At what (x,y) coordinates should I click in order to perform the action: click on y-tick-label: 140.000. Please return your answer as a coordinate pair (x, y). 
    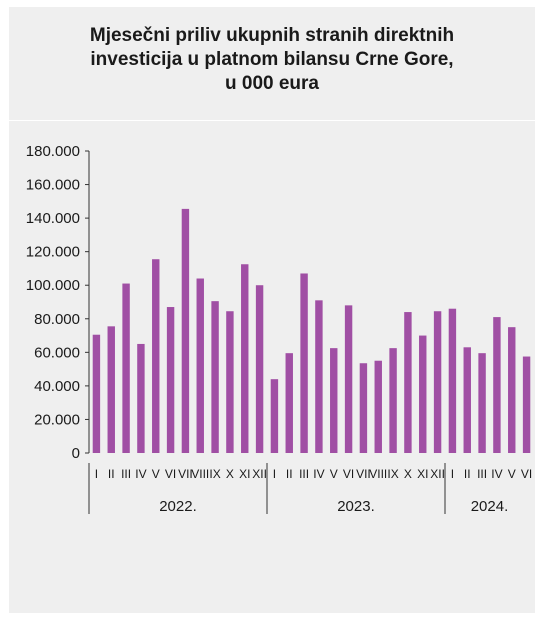
    Looking at the image, I should click on (53, 218).